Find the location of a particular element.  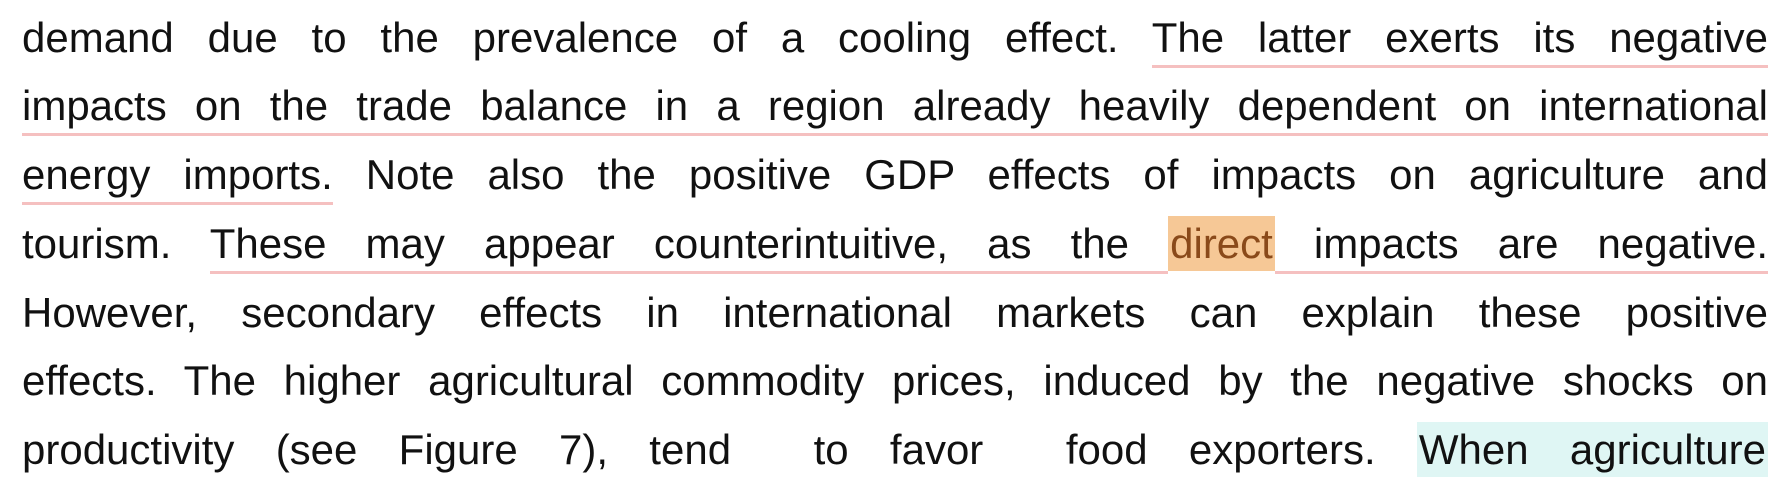

underlined-text: impacts are negative. is located at coordinates (1521, 247).